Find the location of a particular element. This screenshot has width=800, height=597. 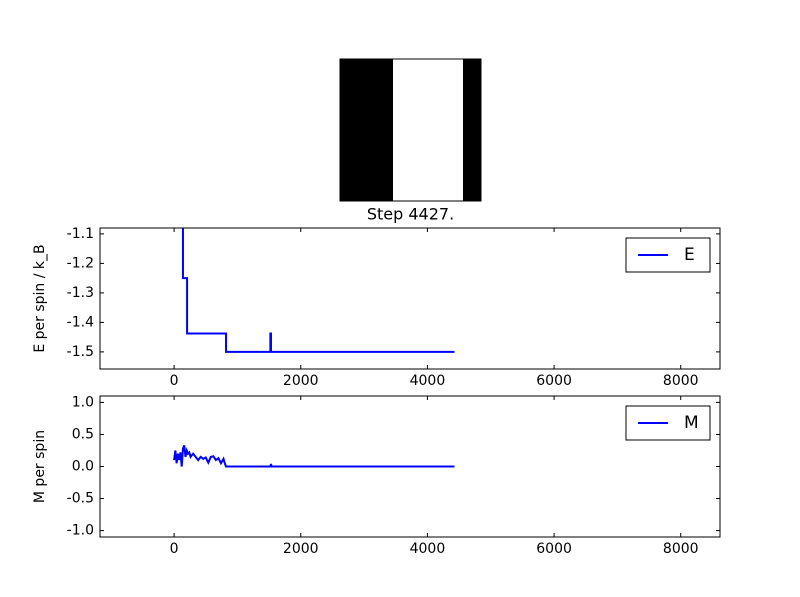

y-tick-label: -1.2 is located at coordinates (80, 263).